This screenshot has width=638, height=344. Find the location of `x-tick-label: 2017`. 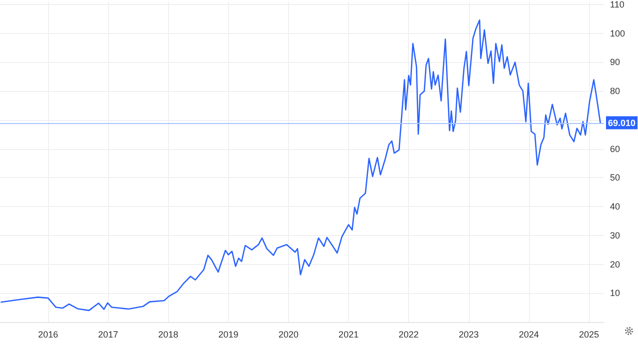

x-tick-label: 2017 is located at coordinates (108, 335).